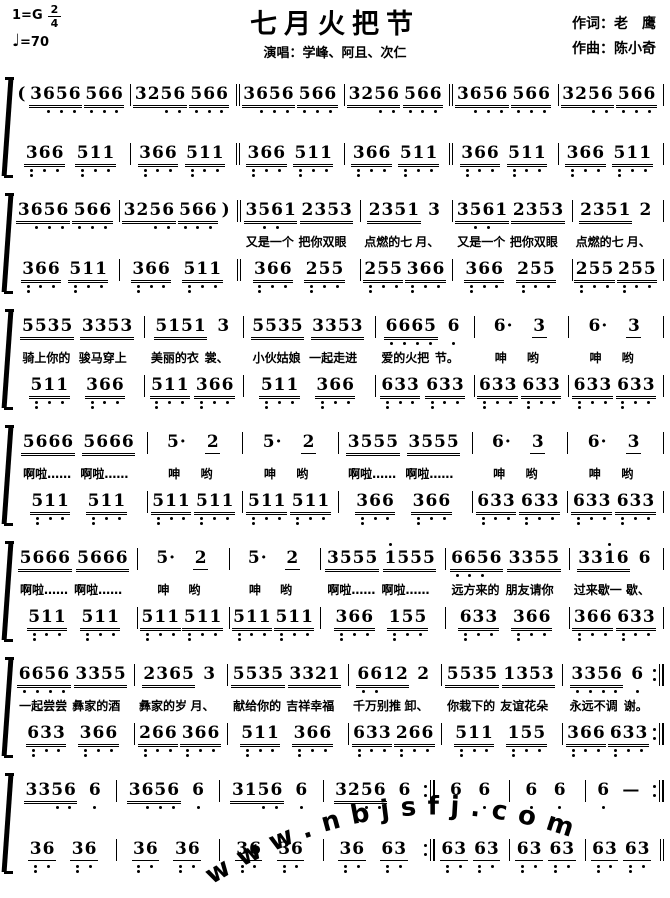 This screenshot has width=670, height=898. What do you see at coordinates (609, 98) in the screenshot?
I see `beat-groups: 325 6 5 6 6` at bounding box center [609, 98].